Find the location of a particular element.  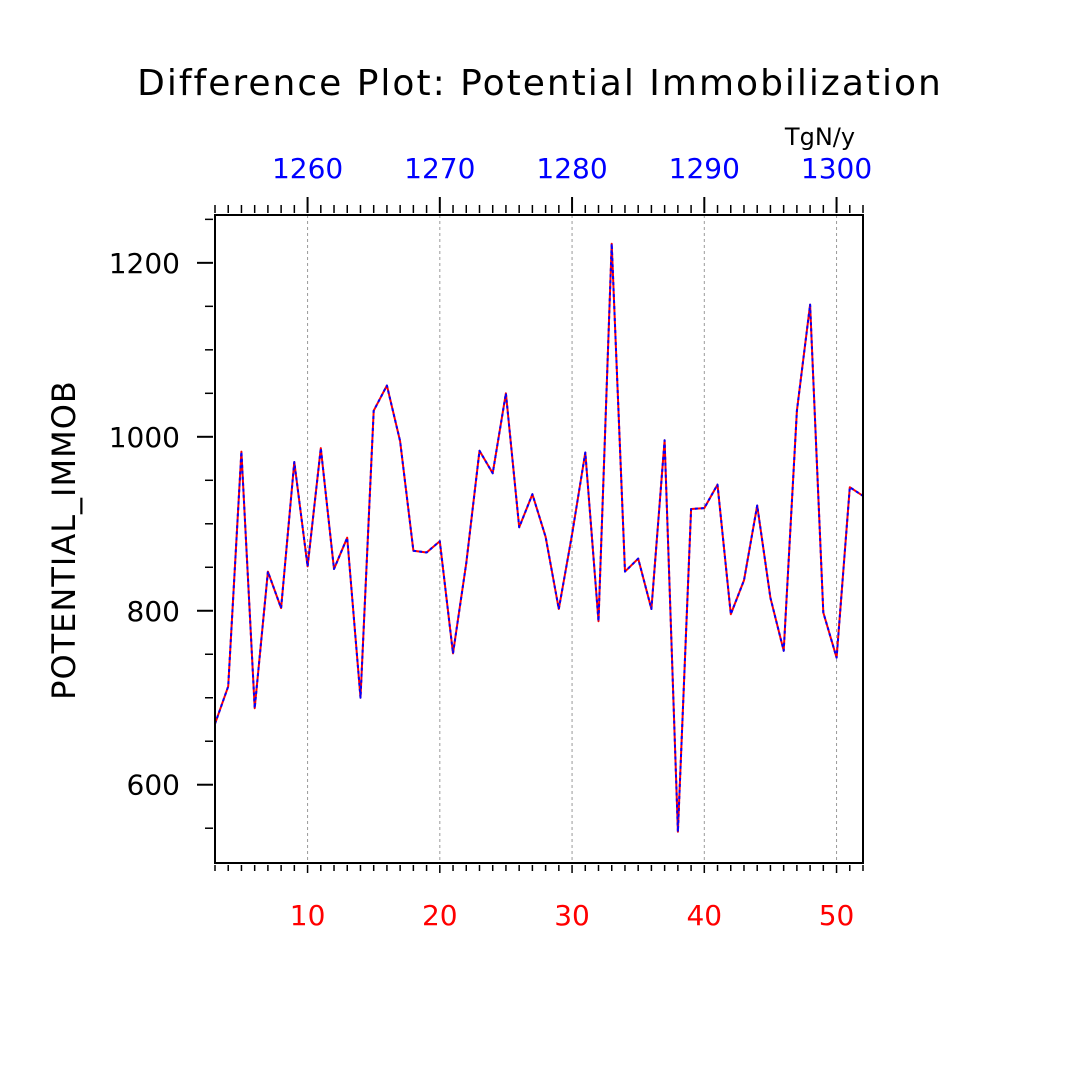

units-label: TgN/y is located at coordinates (819, 137).